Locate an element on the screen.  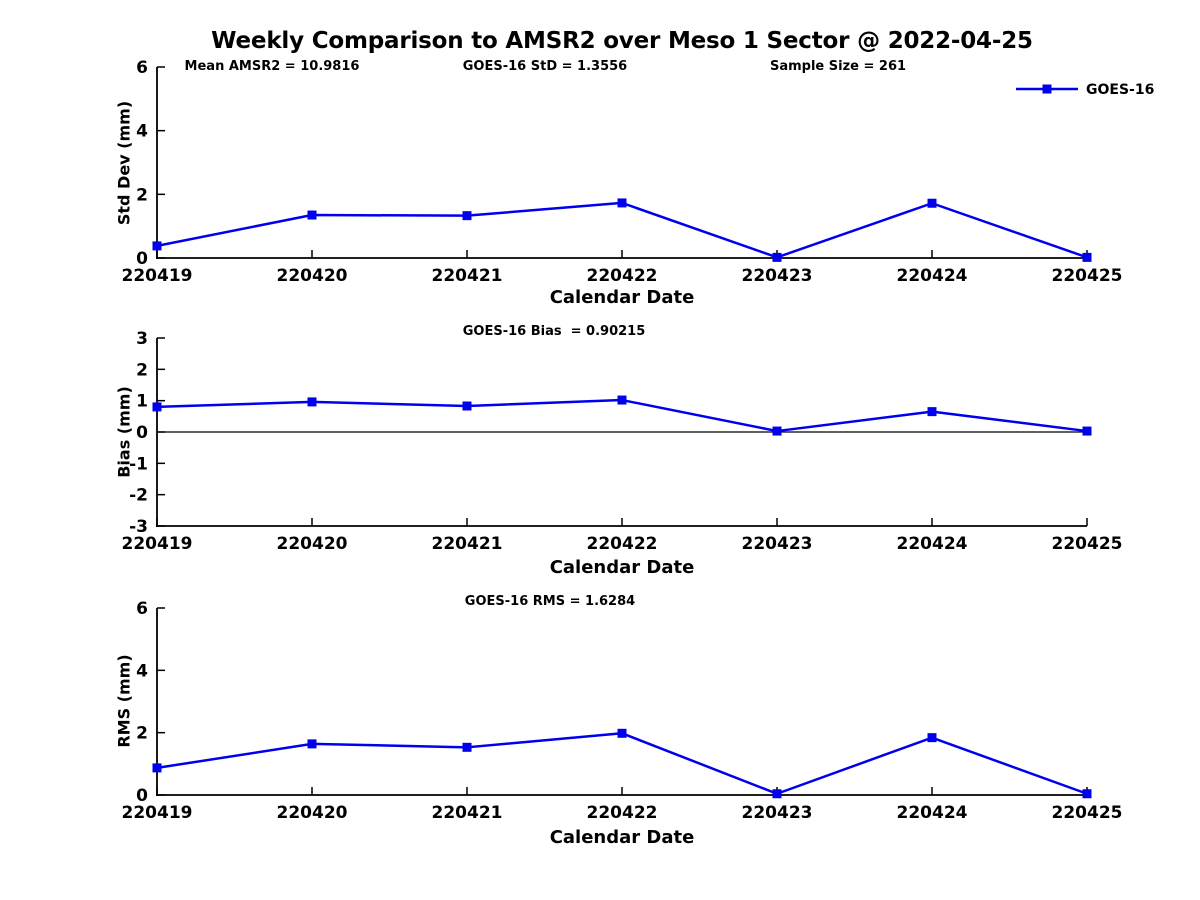
stddev-y-axis-label: Std Dev (mm) is located at coordinates (124, 163).